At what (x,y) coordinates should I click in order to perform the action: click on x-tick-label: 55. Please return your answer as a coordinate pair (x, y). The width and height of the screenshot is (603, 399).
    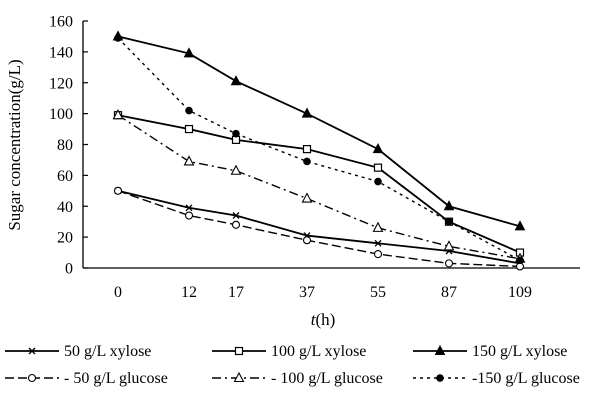
    Looking at the image, I should click on (378, 292).